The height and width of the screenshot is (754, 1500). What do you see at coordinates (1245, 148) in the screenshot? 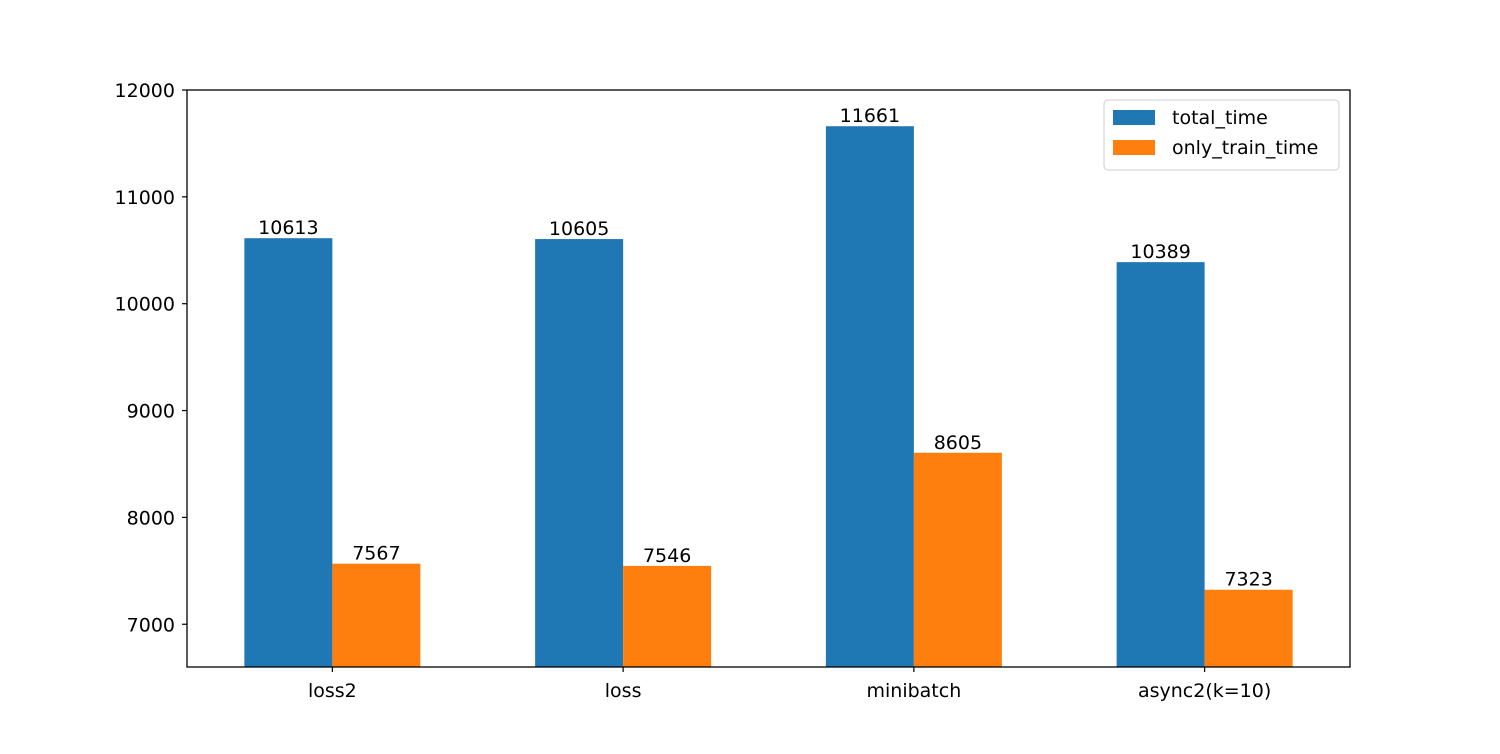
I see `legend-label-only_train_time: only_train_time` at bounding box center [1245, 148].